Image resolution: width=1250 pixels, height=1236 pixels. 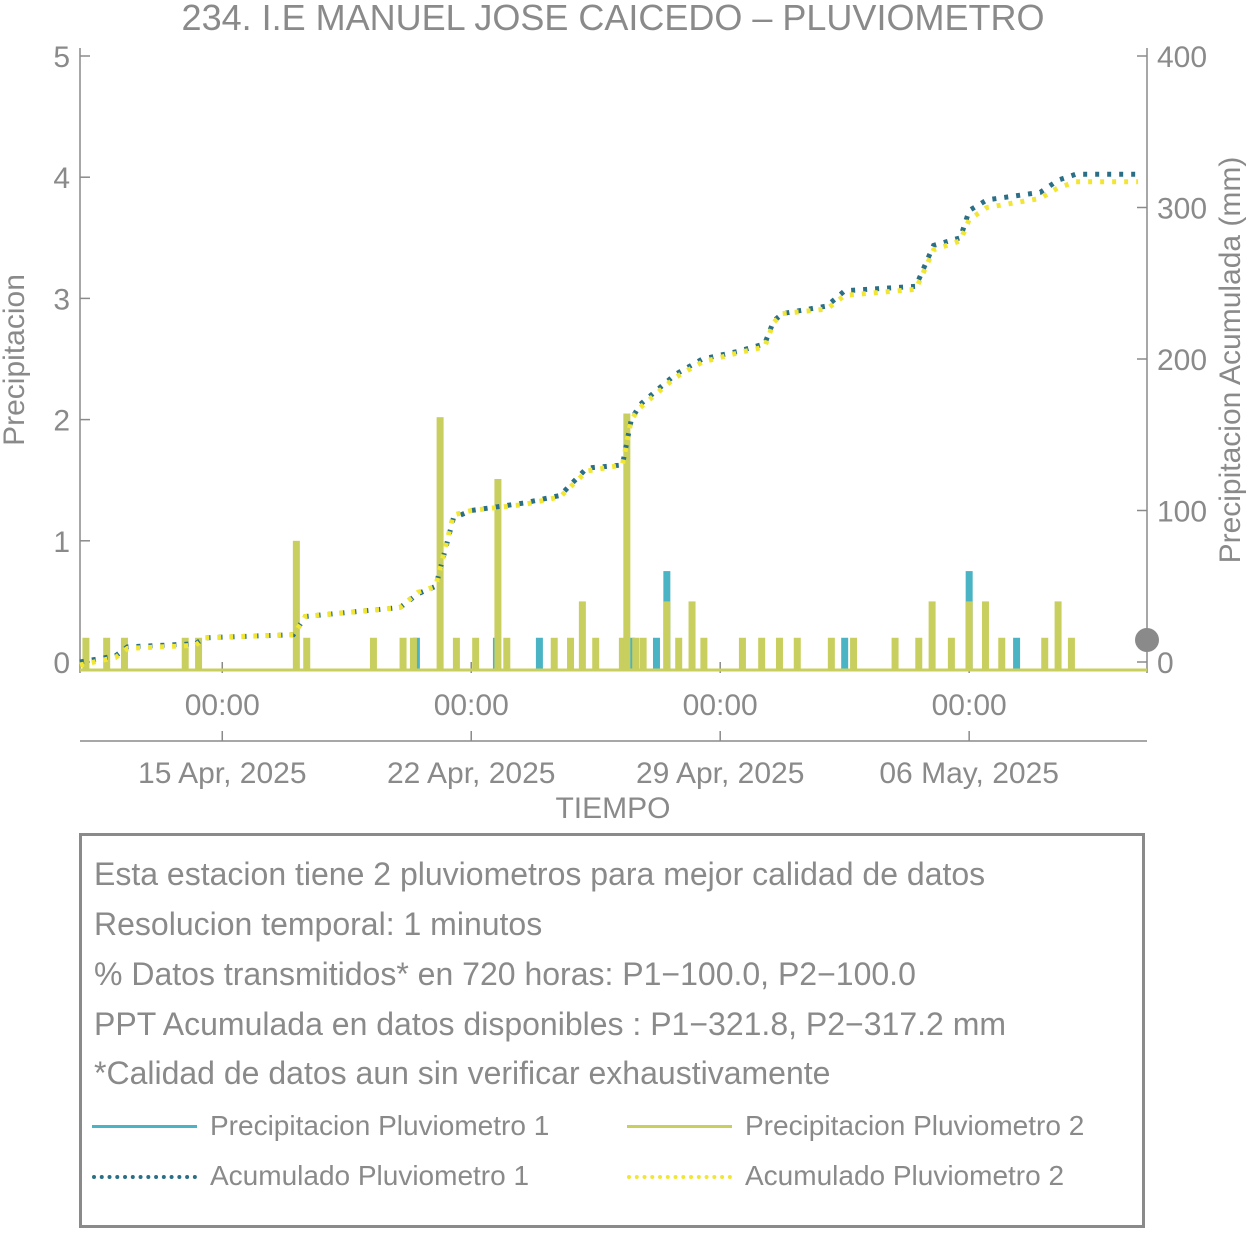 I want to click on x-date-tick-label: 29 Apr, 2025, so click(x=720, y=773).